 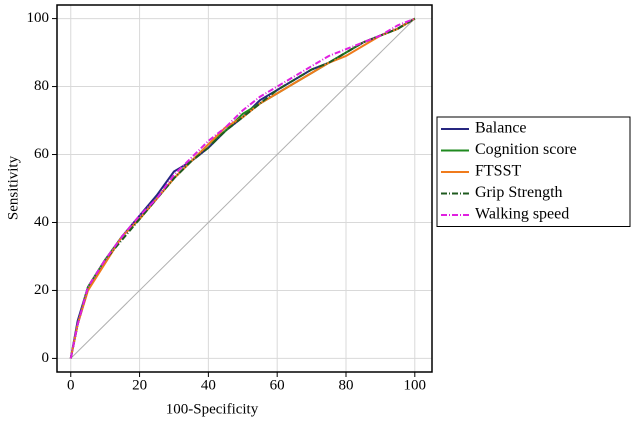 I want to click on x-tick-label: 60, so click(x=277, y=385).